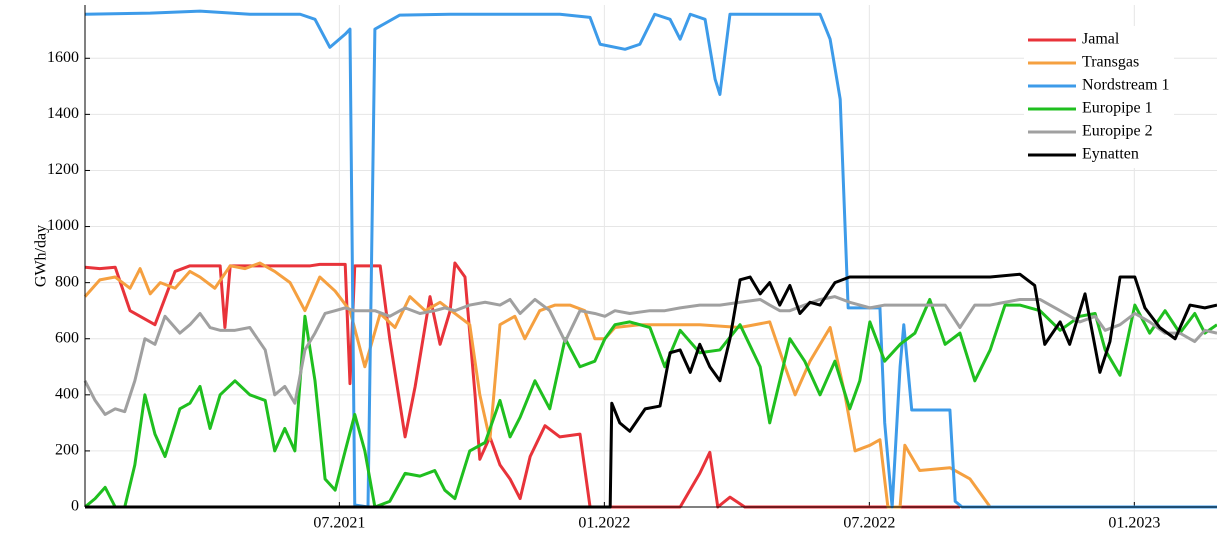  Describe the element at coordinates (67, 281) in the screenshot. I see `y-tick-label: 800` at that location.